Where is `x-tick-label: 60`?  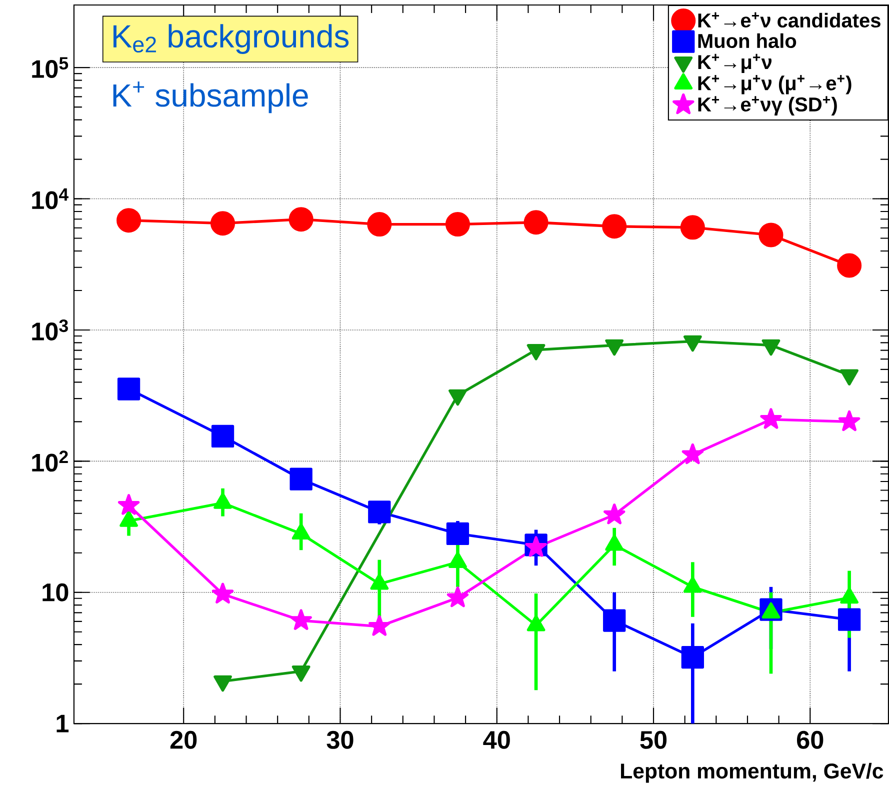 x-tick-label: 60 is located at coordinates (810, 740).